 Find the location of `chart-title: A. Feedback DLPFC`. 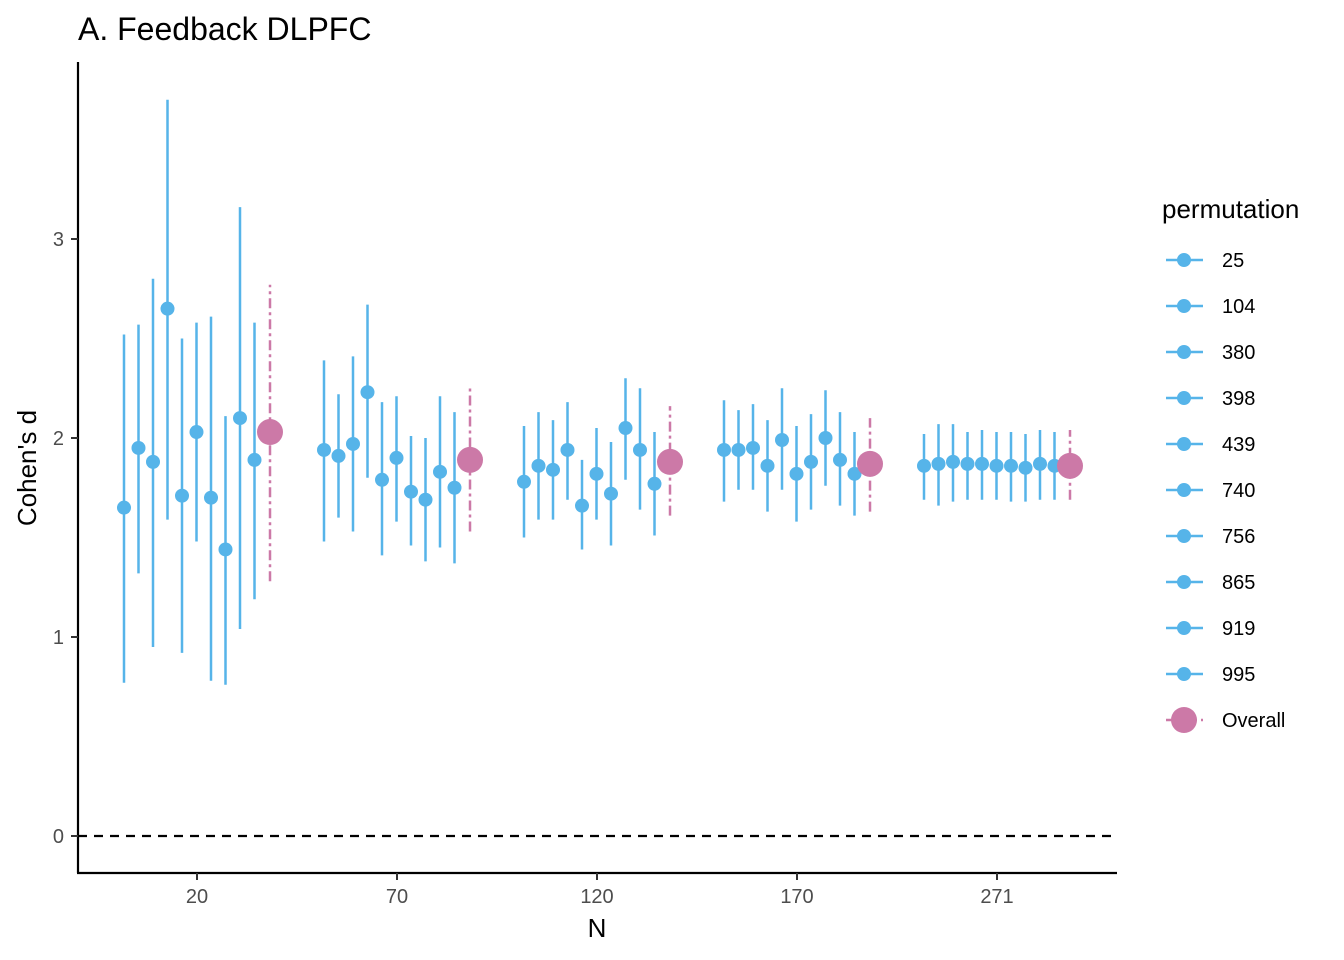

chart-title: A. Feedback DLPFC is located at coordinates (224, 29).